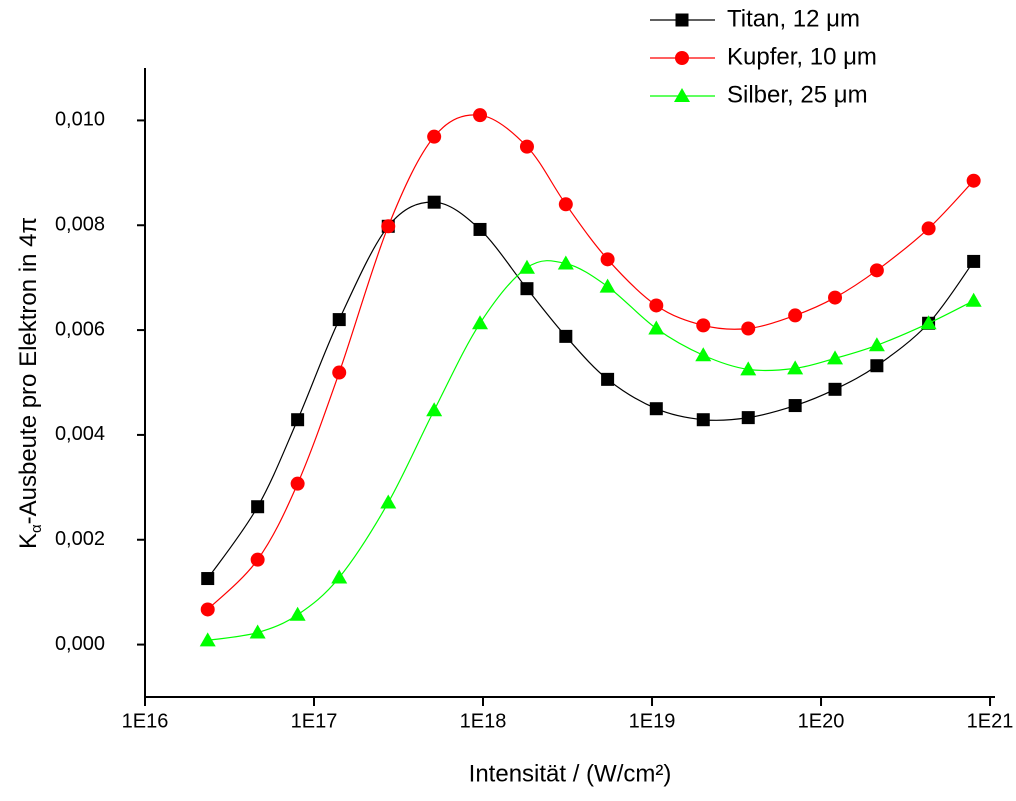 This screenshot has width=1016, height=801. Describe the element at coordinates (36, 528) in the screenshot. I see `y-label-sub: α` at that location.